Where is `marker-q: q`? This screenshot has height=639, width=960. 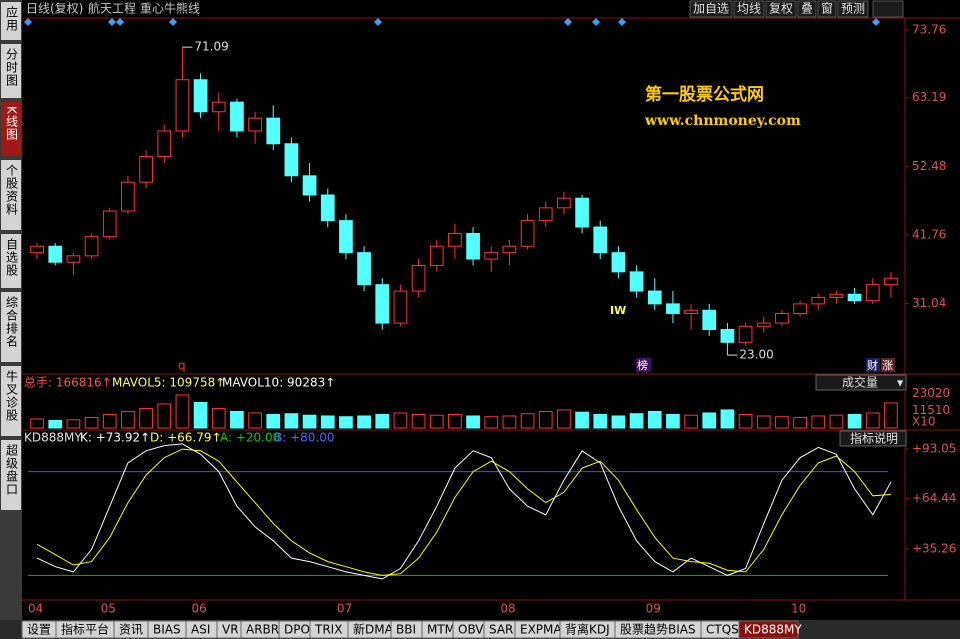 marker-q: q is located at coordinates (182, 366).